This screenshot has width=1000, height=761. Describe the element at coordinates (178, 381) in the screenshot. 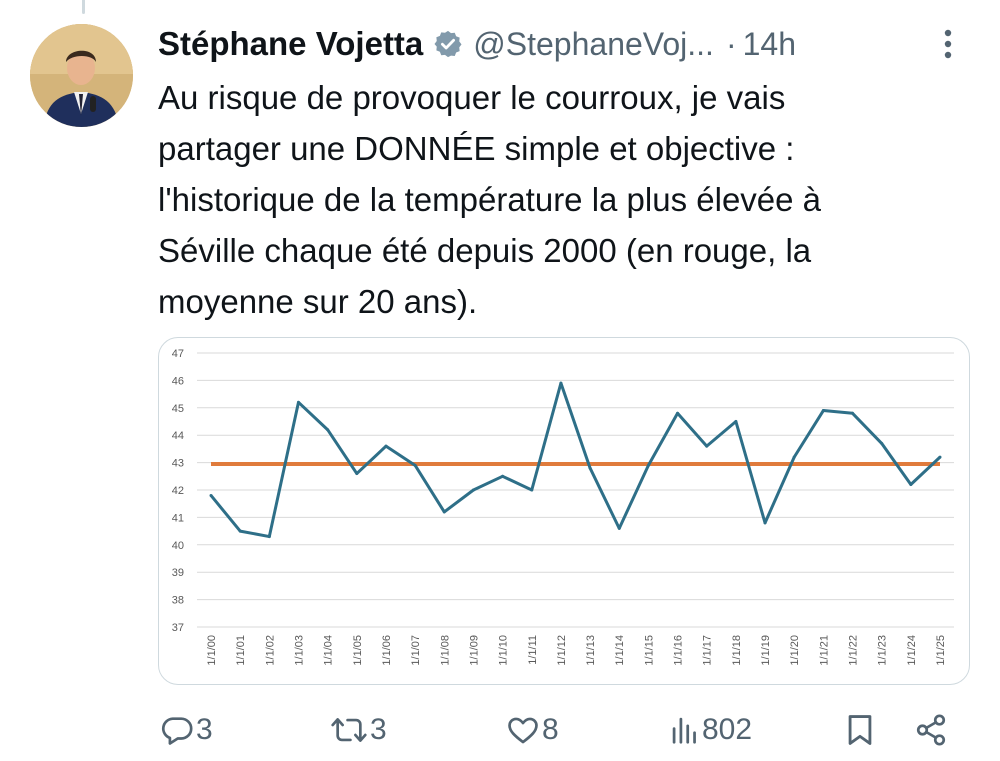

I see `y-tick-label: 46` at that location.